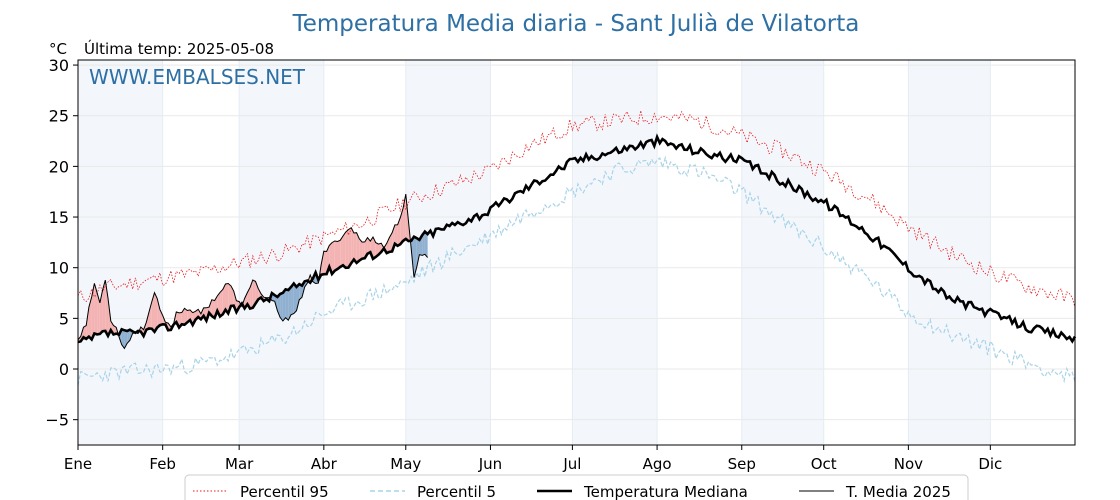  What do you see at coordinates (742, 464) in the screenshot?
I see `x-tick-label: Sep` at bounding box center [742, 464].